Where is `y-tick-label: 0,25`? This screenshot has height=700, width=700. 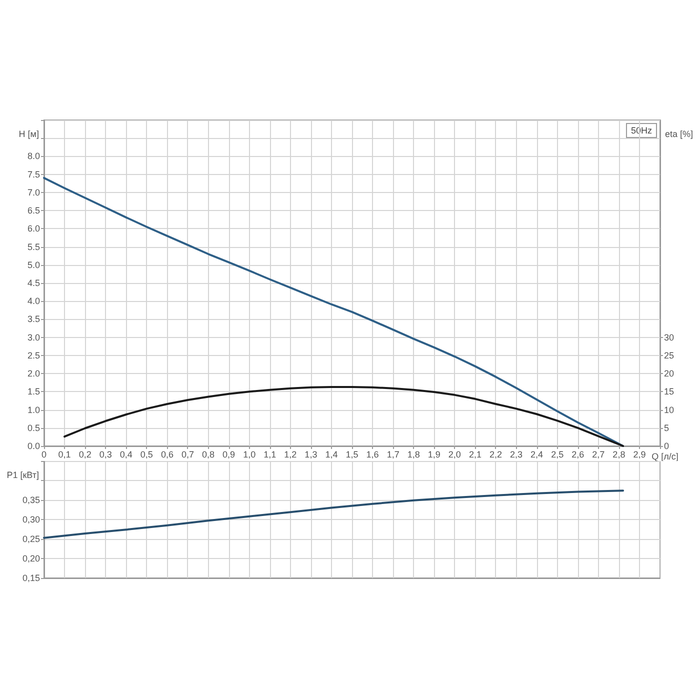
y-tick-label: 0,25 is located at coordinates (31, 539).